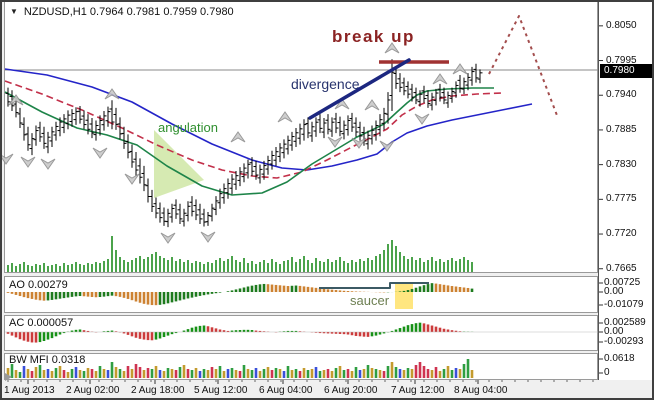 Image resolution: width=654 pixels, height=400 pixels. I want to click on ac-tick-label: 0.00, so click(614, 331).